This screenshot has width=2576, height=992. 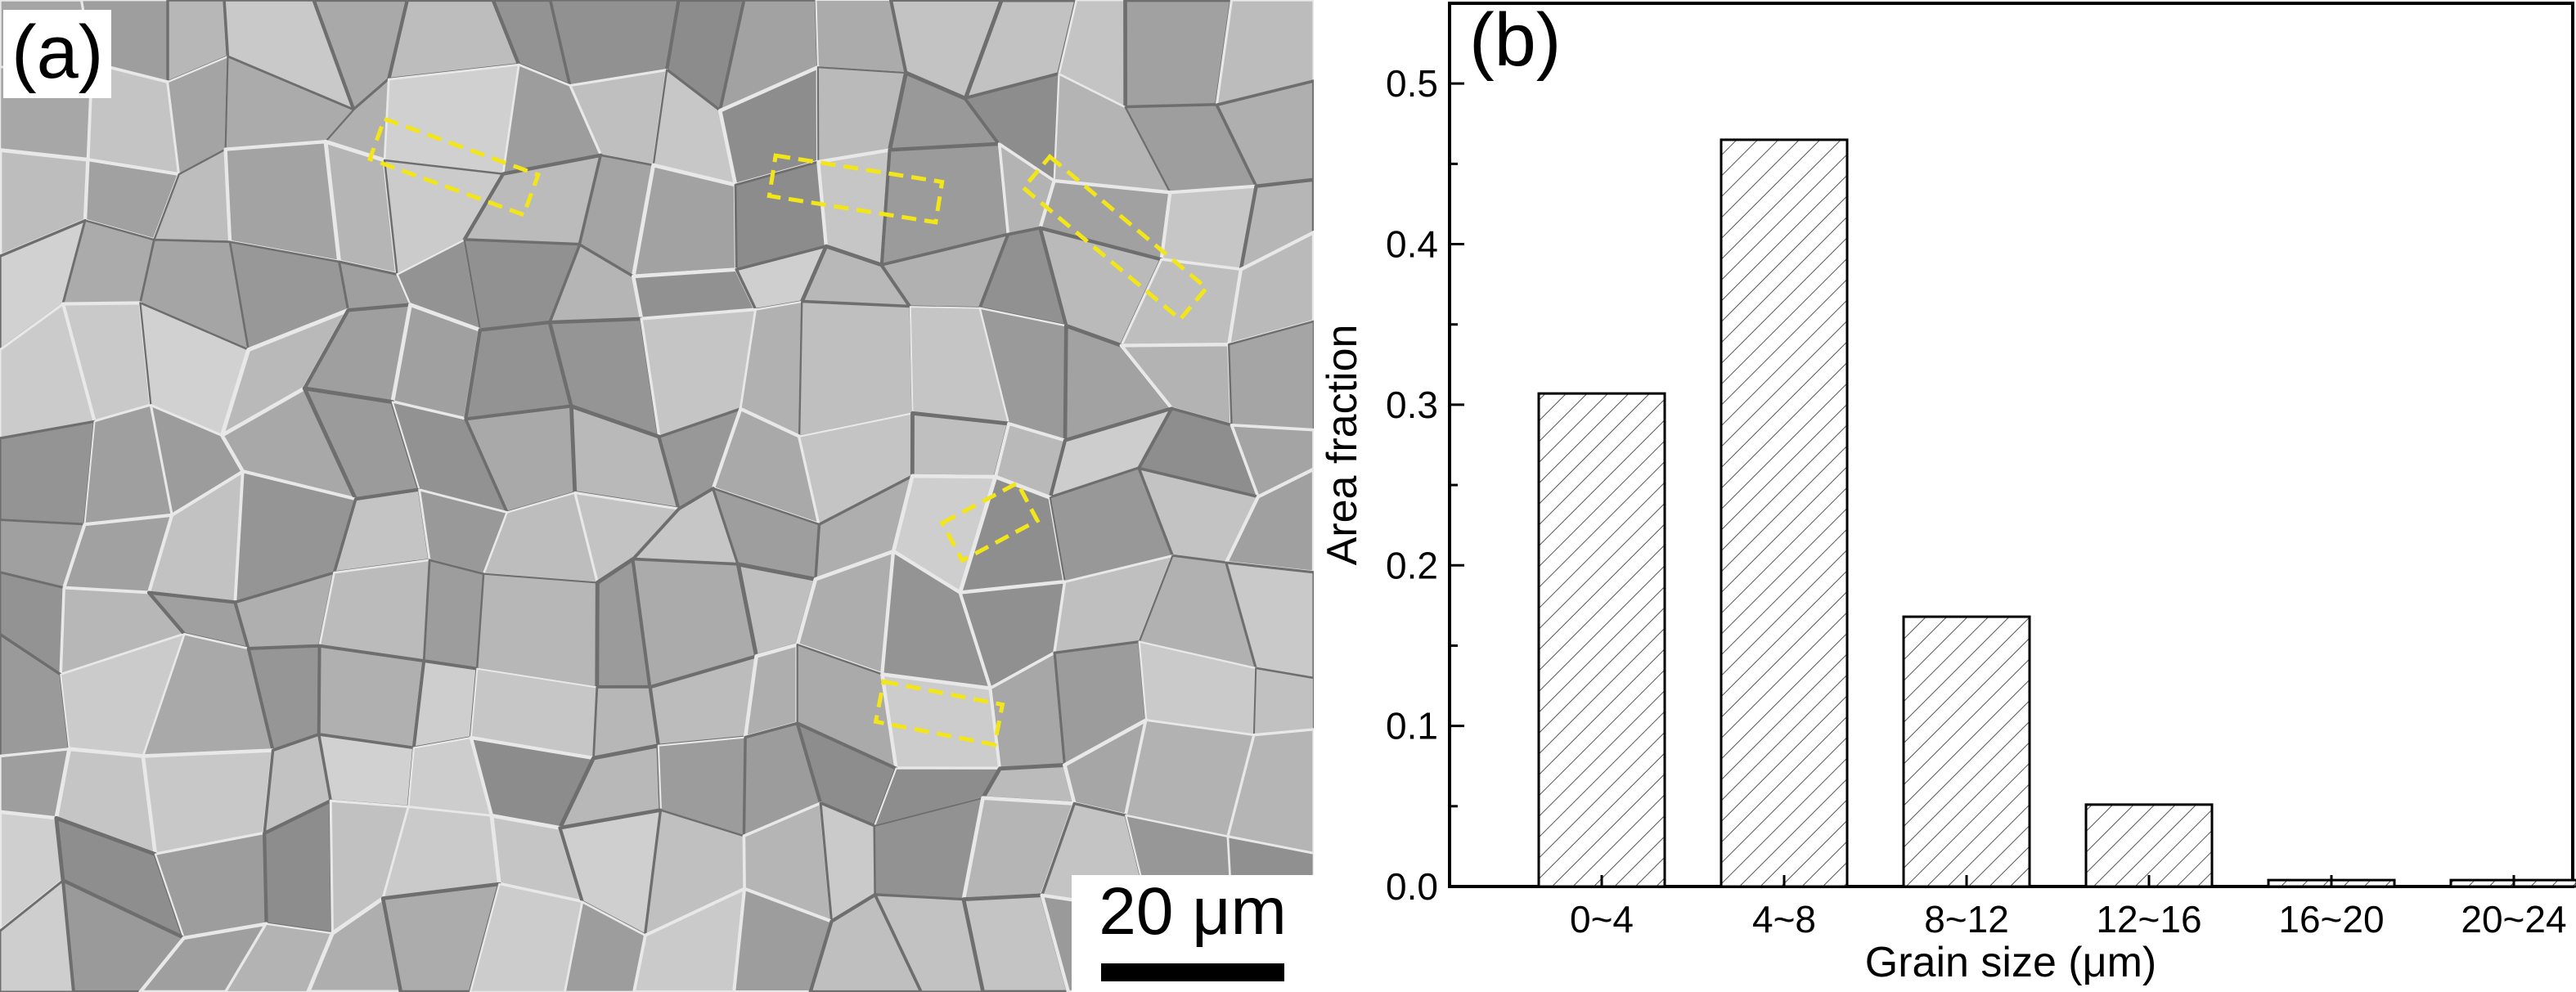 I want to click on x-tick-label: 16~20, so click(x=2331, y=919).